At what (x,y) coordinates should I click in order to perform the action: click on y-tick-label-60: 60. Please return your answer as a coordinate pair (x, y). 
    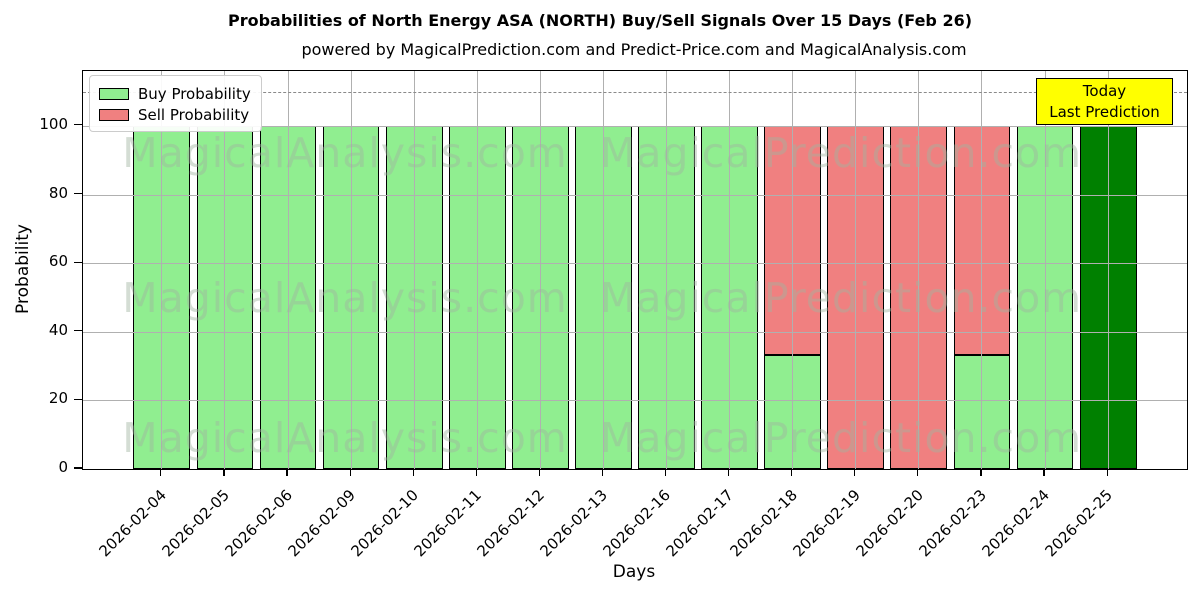
    Looking at the image, I should click on (58, 261).